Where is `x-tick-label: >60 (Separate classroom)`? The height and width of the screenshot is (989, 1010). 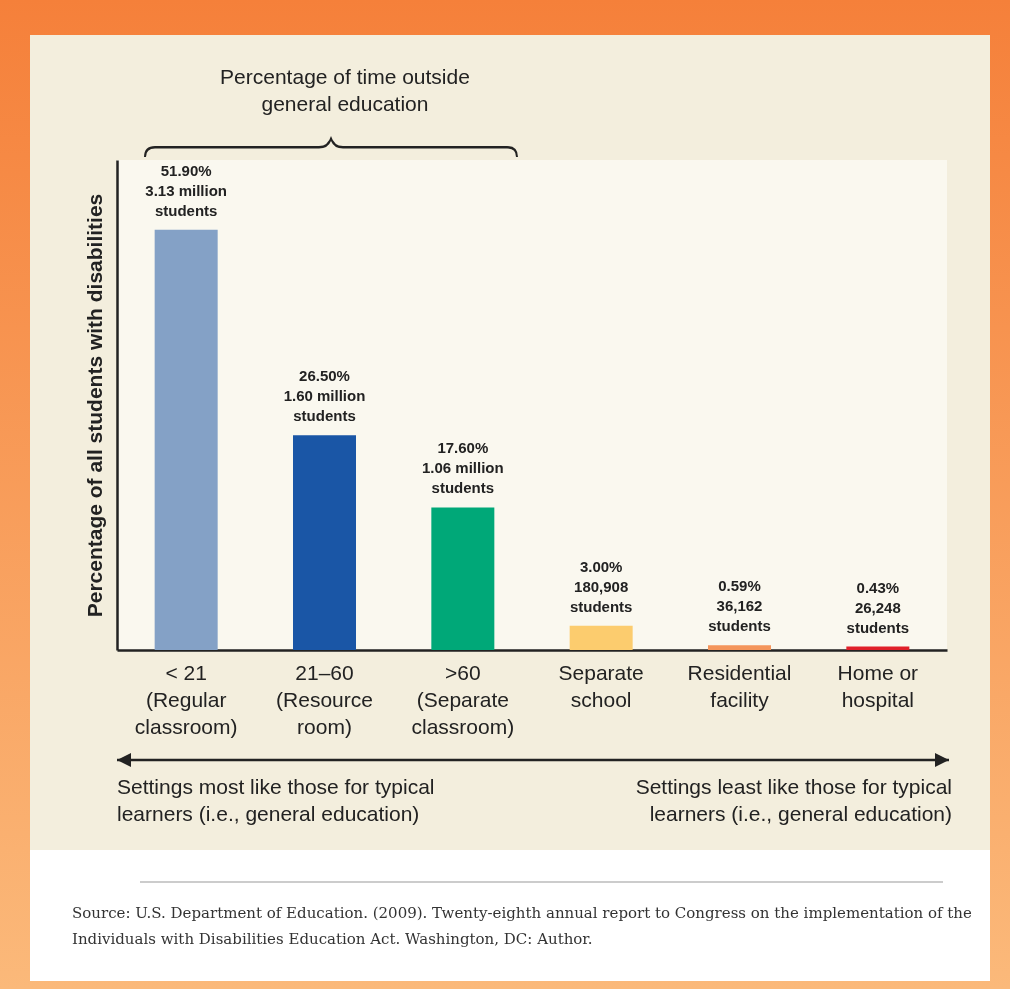
x-tick-label: >60 (Separate classroom) is located at coordinates (463, 699).